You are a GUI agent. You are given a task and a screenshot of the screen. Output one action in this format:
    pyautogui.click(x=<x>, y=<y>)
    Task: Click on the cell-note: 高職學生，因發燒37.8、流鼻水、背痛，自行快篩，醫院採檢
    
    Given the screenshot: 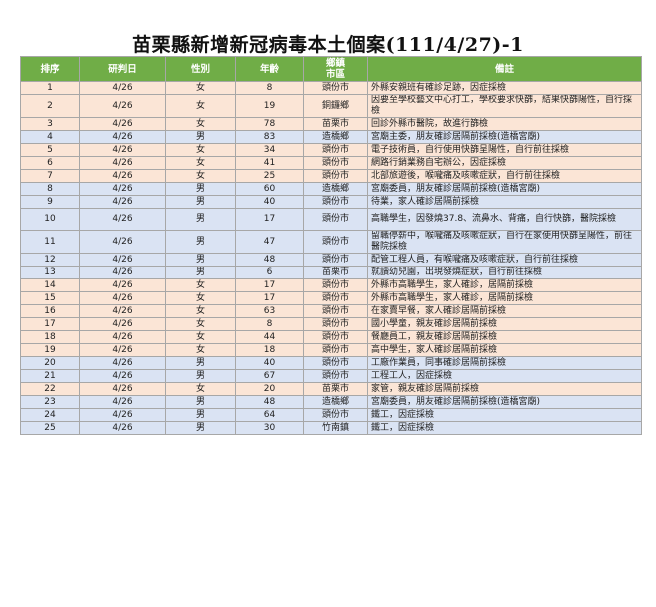 What is the action you would take?
    pyautogui.click(x=504, y=219)
    